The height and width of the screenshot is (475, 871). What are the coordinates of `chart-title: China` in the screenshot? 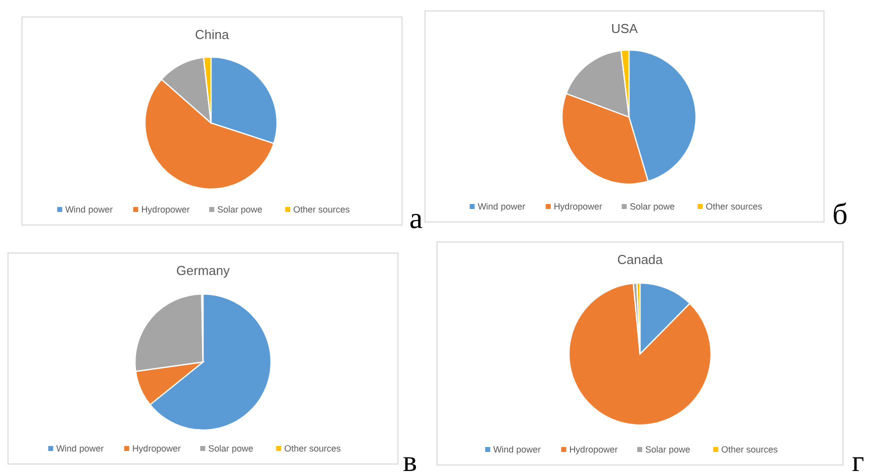 It's located at (212, 34).